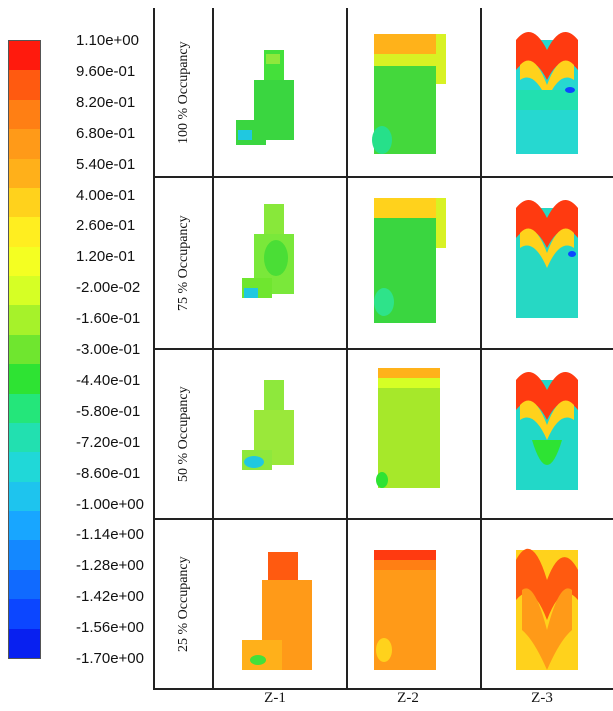  What do you see at coordinates (108, 442) in the screenshot?
I see `color-scale-label: -7.20e-01` at bounding box center [108, 442].